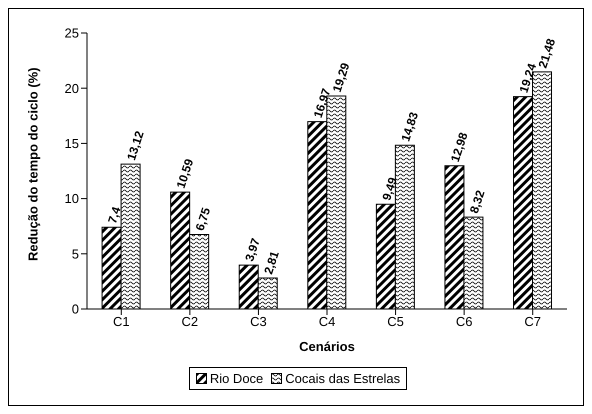 This screenshot has height=414, width=592. What do you see at coordinates (75, 254) in the screenshot?
I see `y-tick-label: 5` at bounding box center [75, 254].